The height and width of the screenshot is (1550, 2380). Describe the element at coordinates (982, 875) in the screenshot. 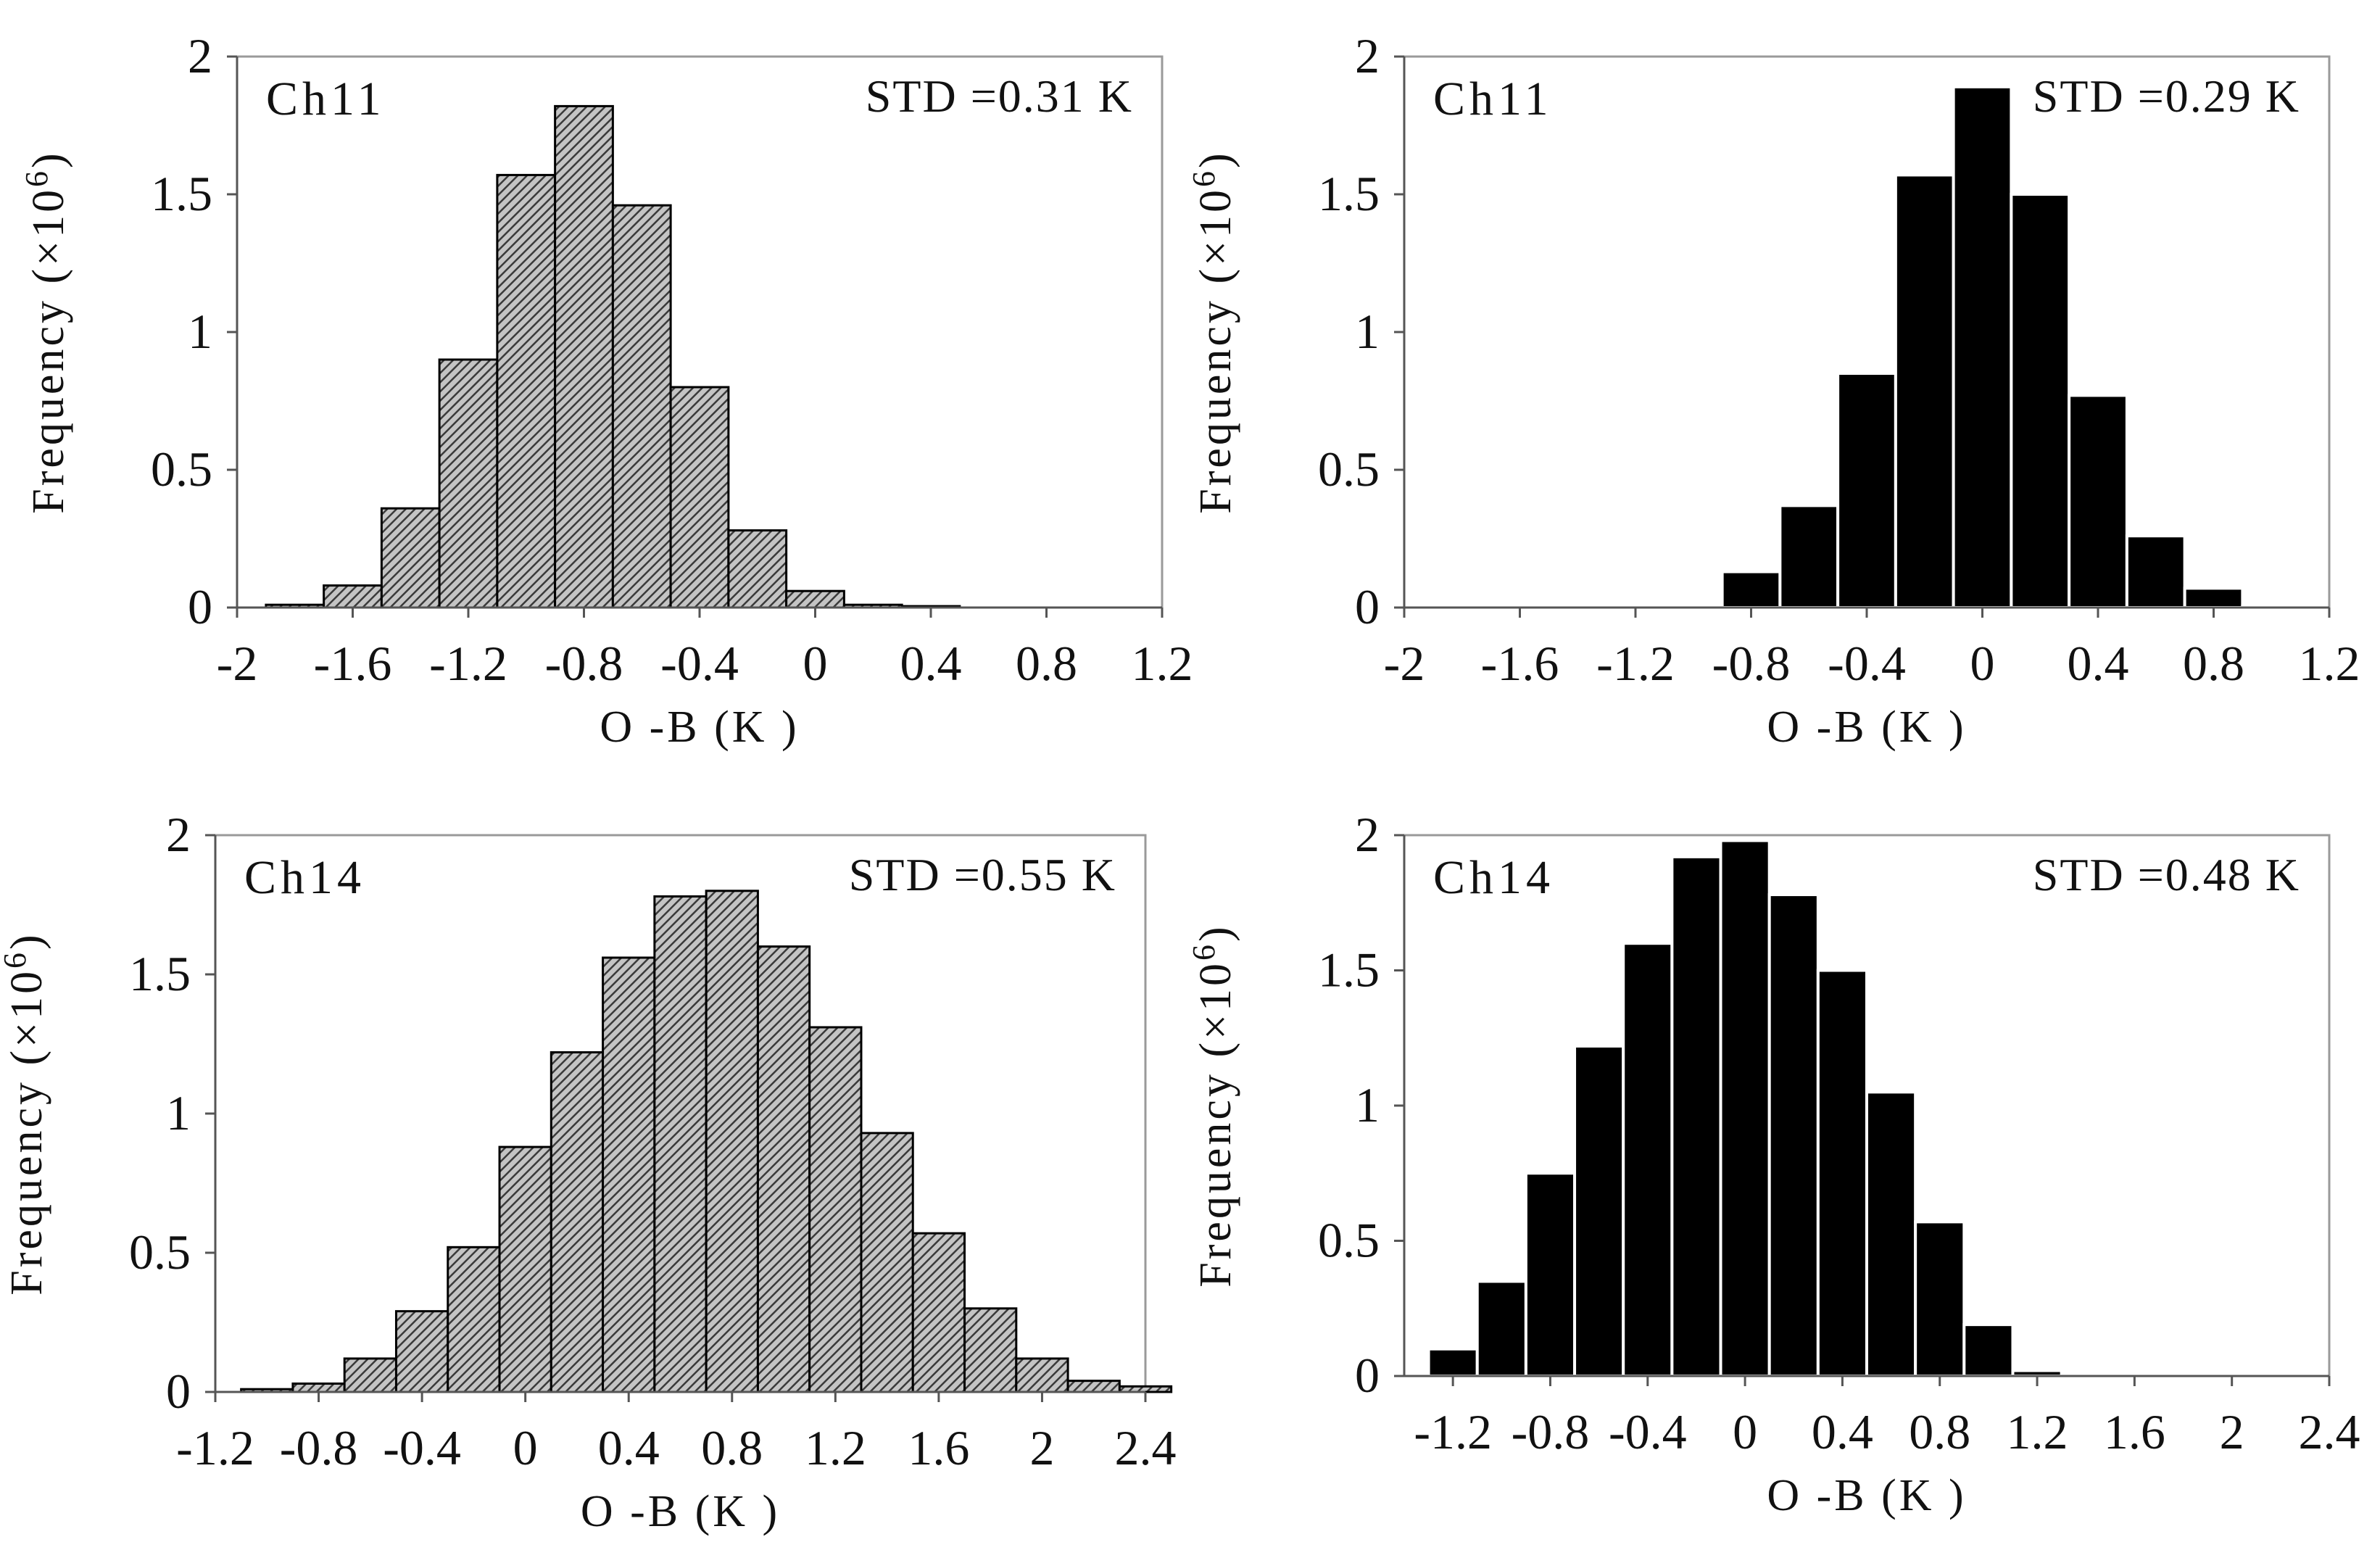

I see `std-annotation-3: STD =0.55 K` at that location.